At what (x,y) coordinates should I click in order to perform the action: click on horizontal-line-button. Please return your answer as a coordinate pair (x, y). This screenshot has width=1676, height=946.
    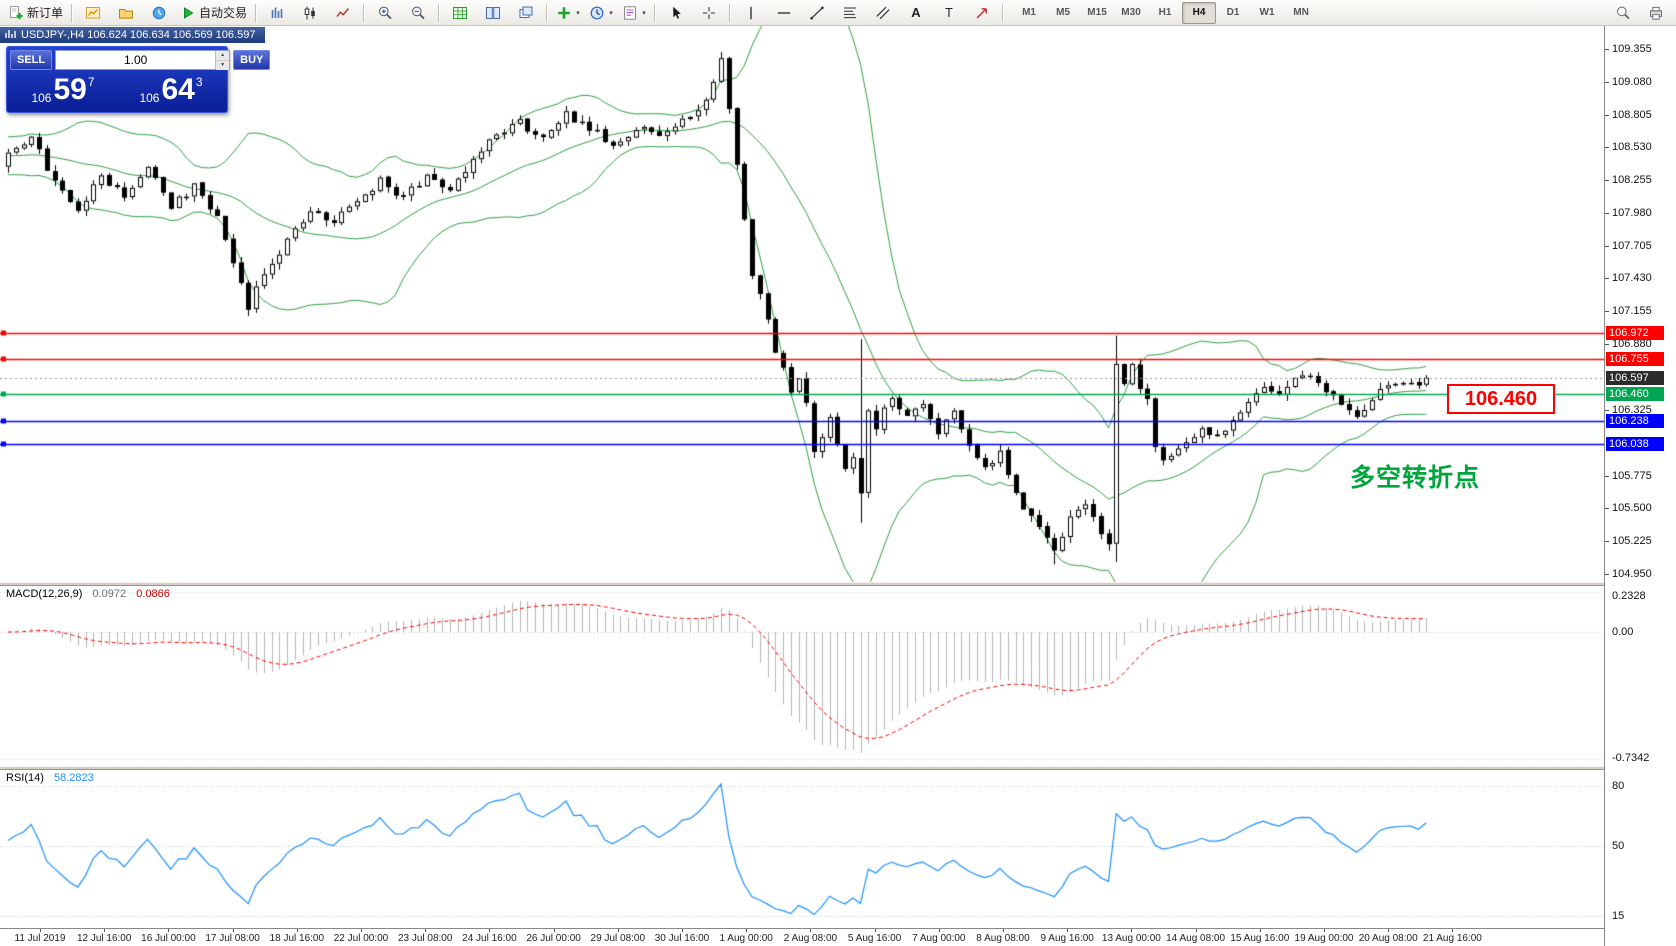
    Looking at the image, I should click on (784, 13).